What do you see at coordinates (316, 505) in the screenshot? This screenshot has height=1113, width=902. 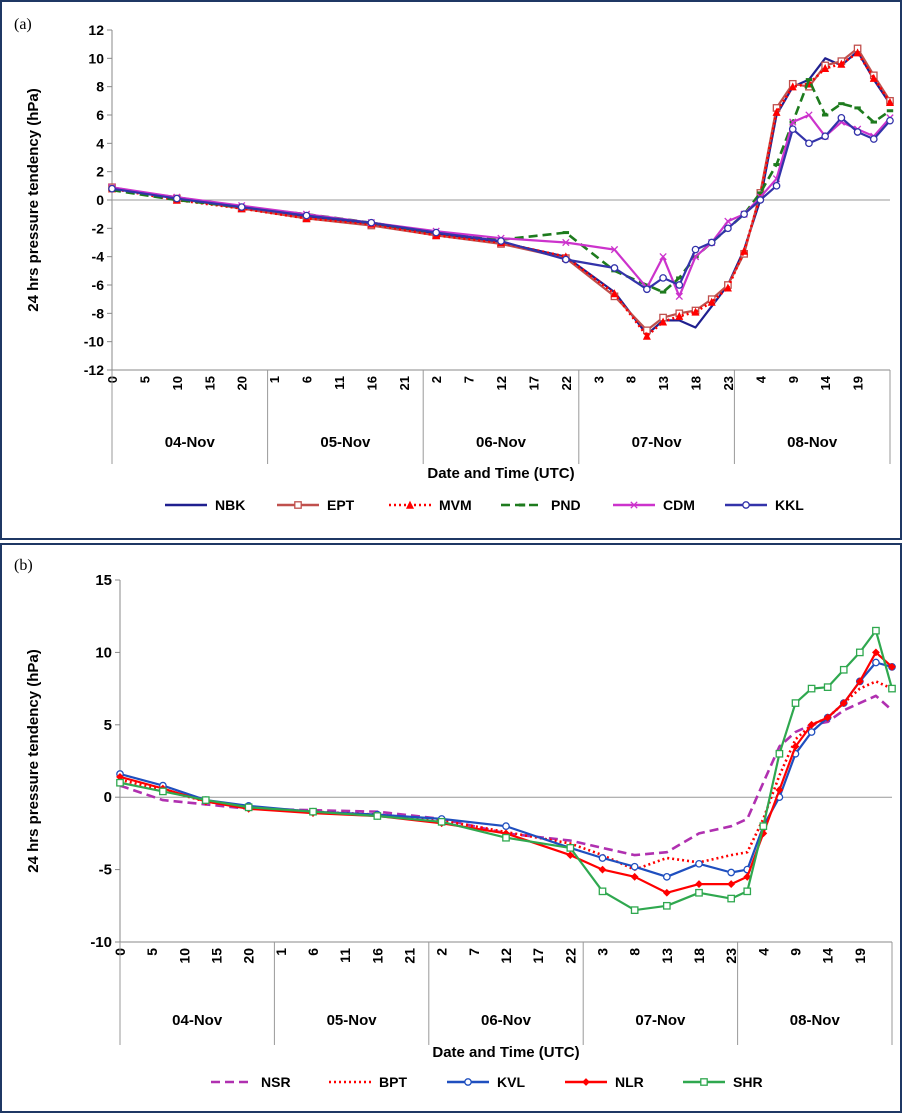 I see `legend-item-ept: EPT` at bounding box center [316, 505].